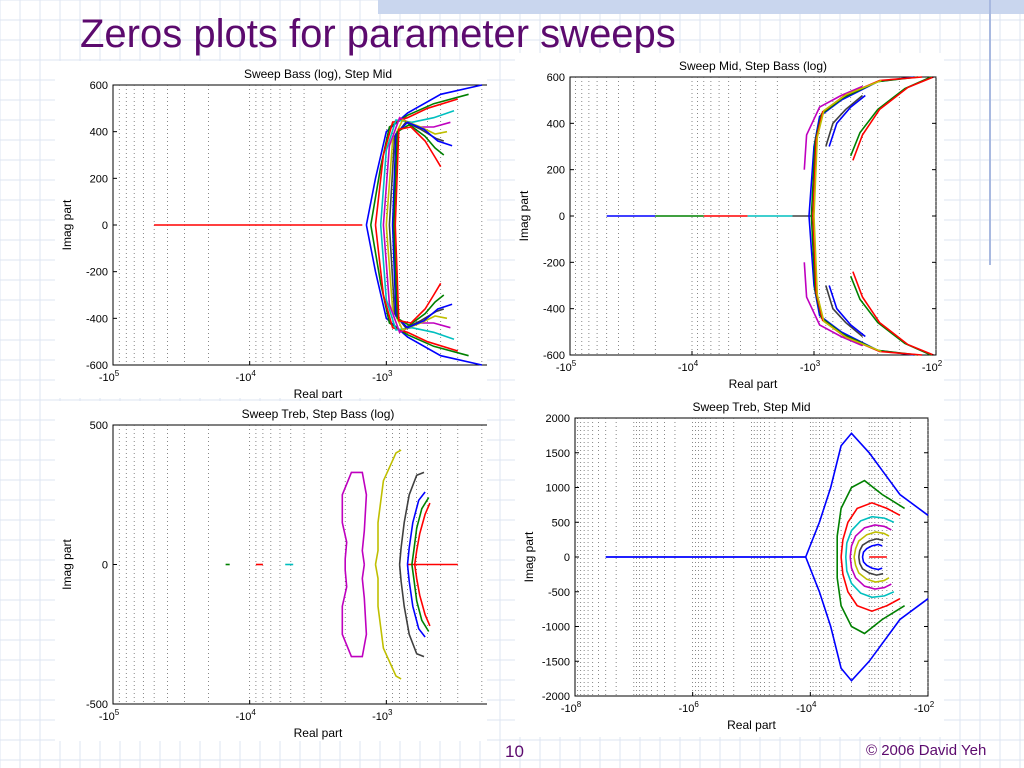 The height and width of the screenshot is (768, 1024). Describe the element at coordinates (558, 454) in the screenshot. I see `y-tick-label: 1500` at that location.